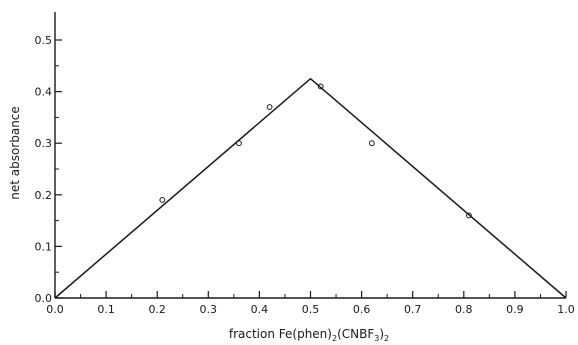 This screenshot has height=345, width=578. What do you see at coordinates (48, 169) in the screenshot?
I see `y-axis-ticks: 0.0 0.1 0.2 0.3 0.4 0.5` at bounding box center [48, 169].